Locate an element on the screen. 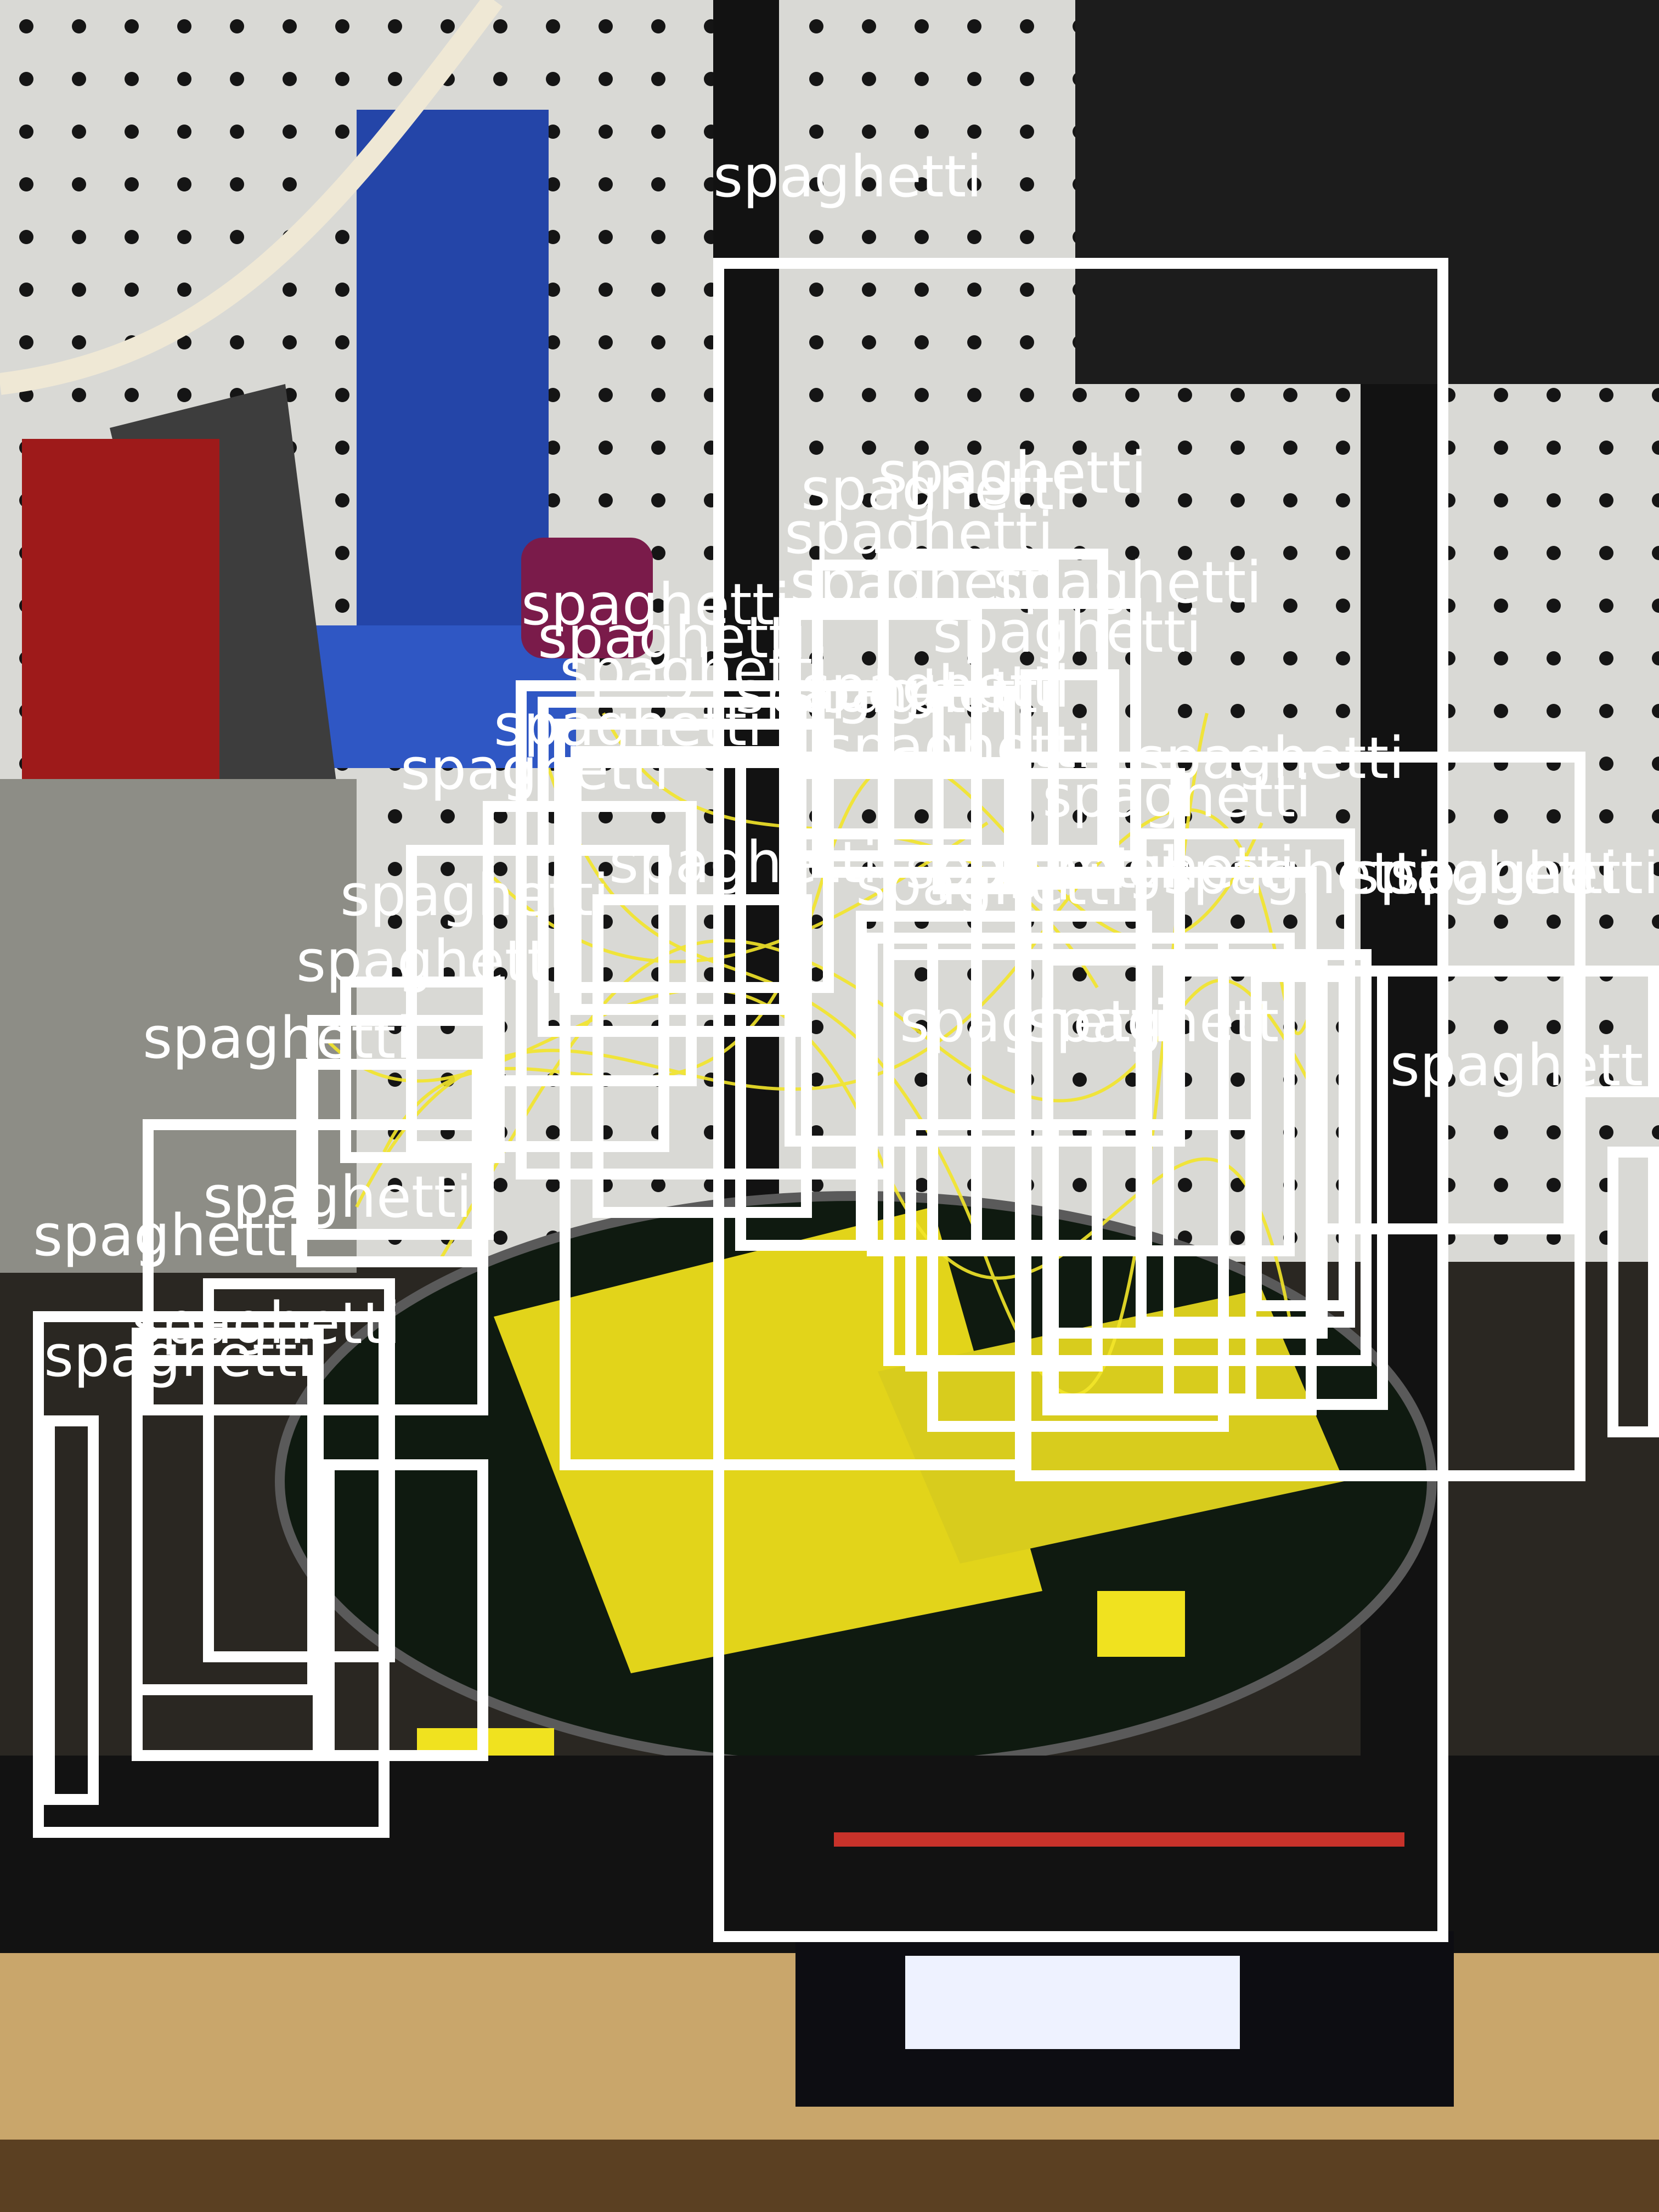 This screenshot has height=2212, width=1659. printer-upright-right is located at coordinates (1399, 1180).